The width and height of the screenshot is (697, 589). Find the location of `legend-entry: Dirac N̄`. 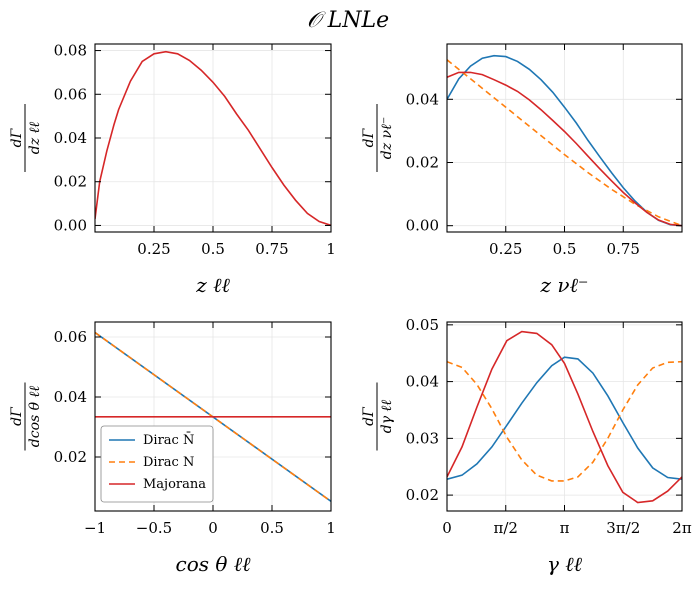

legend-entry: Dirac N̄ is located at coordinates (168, 440).